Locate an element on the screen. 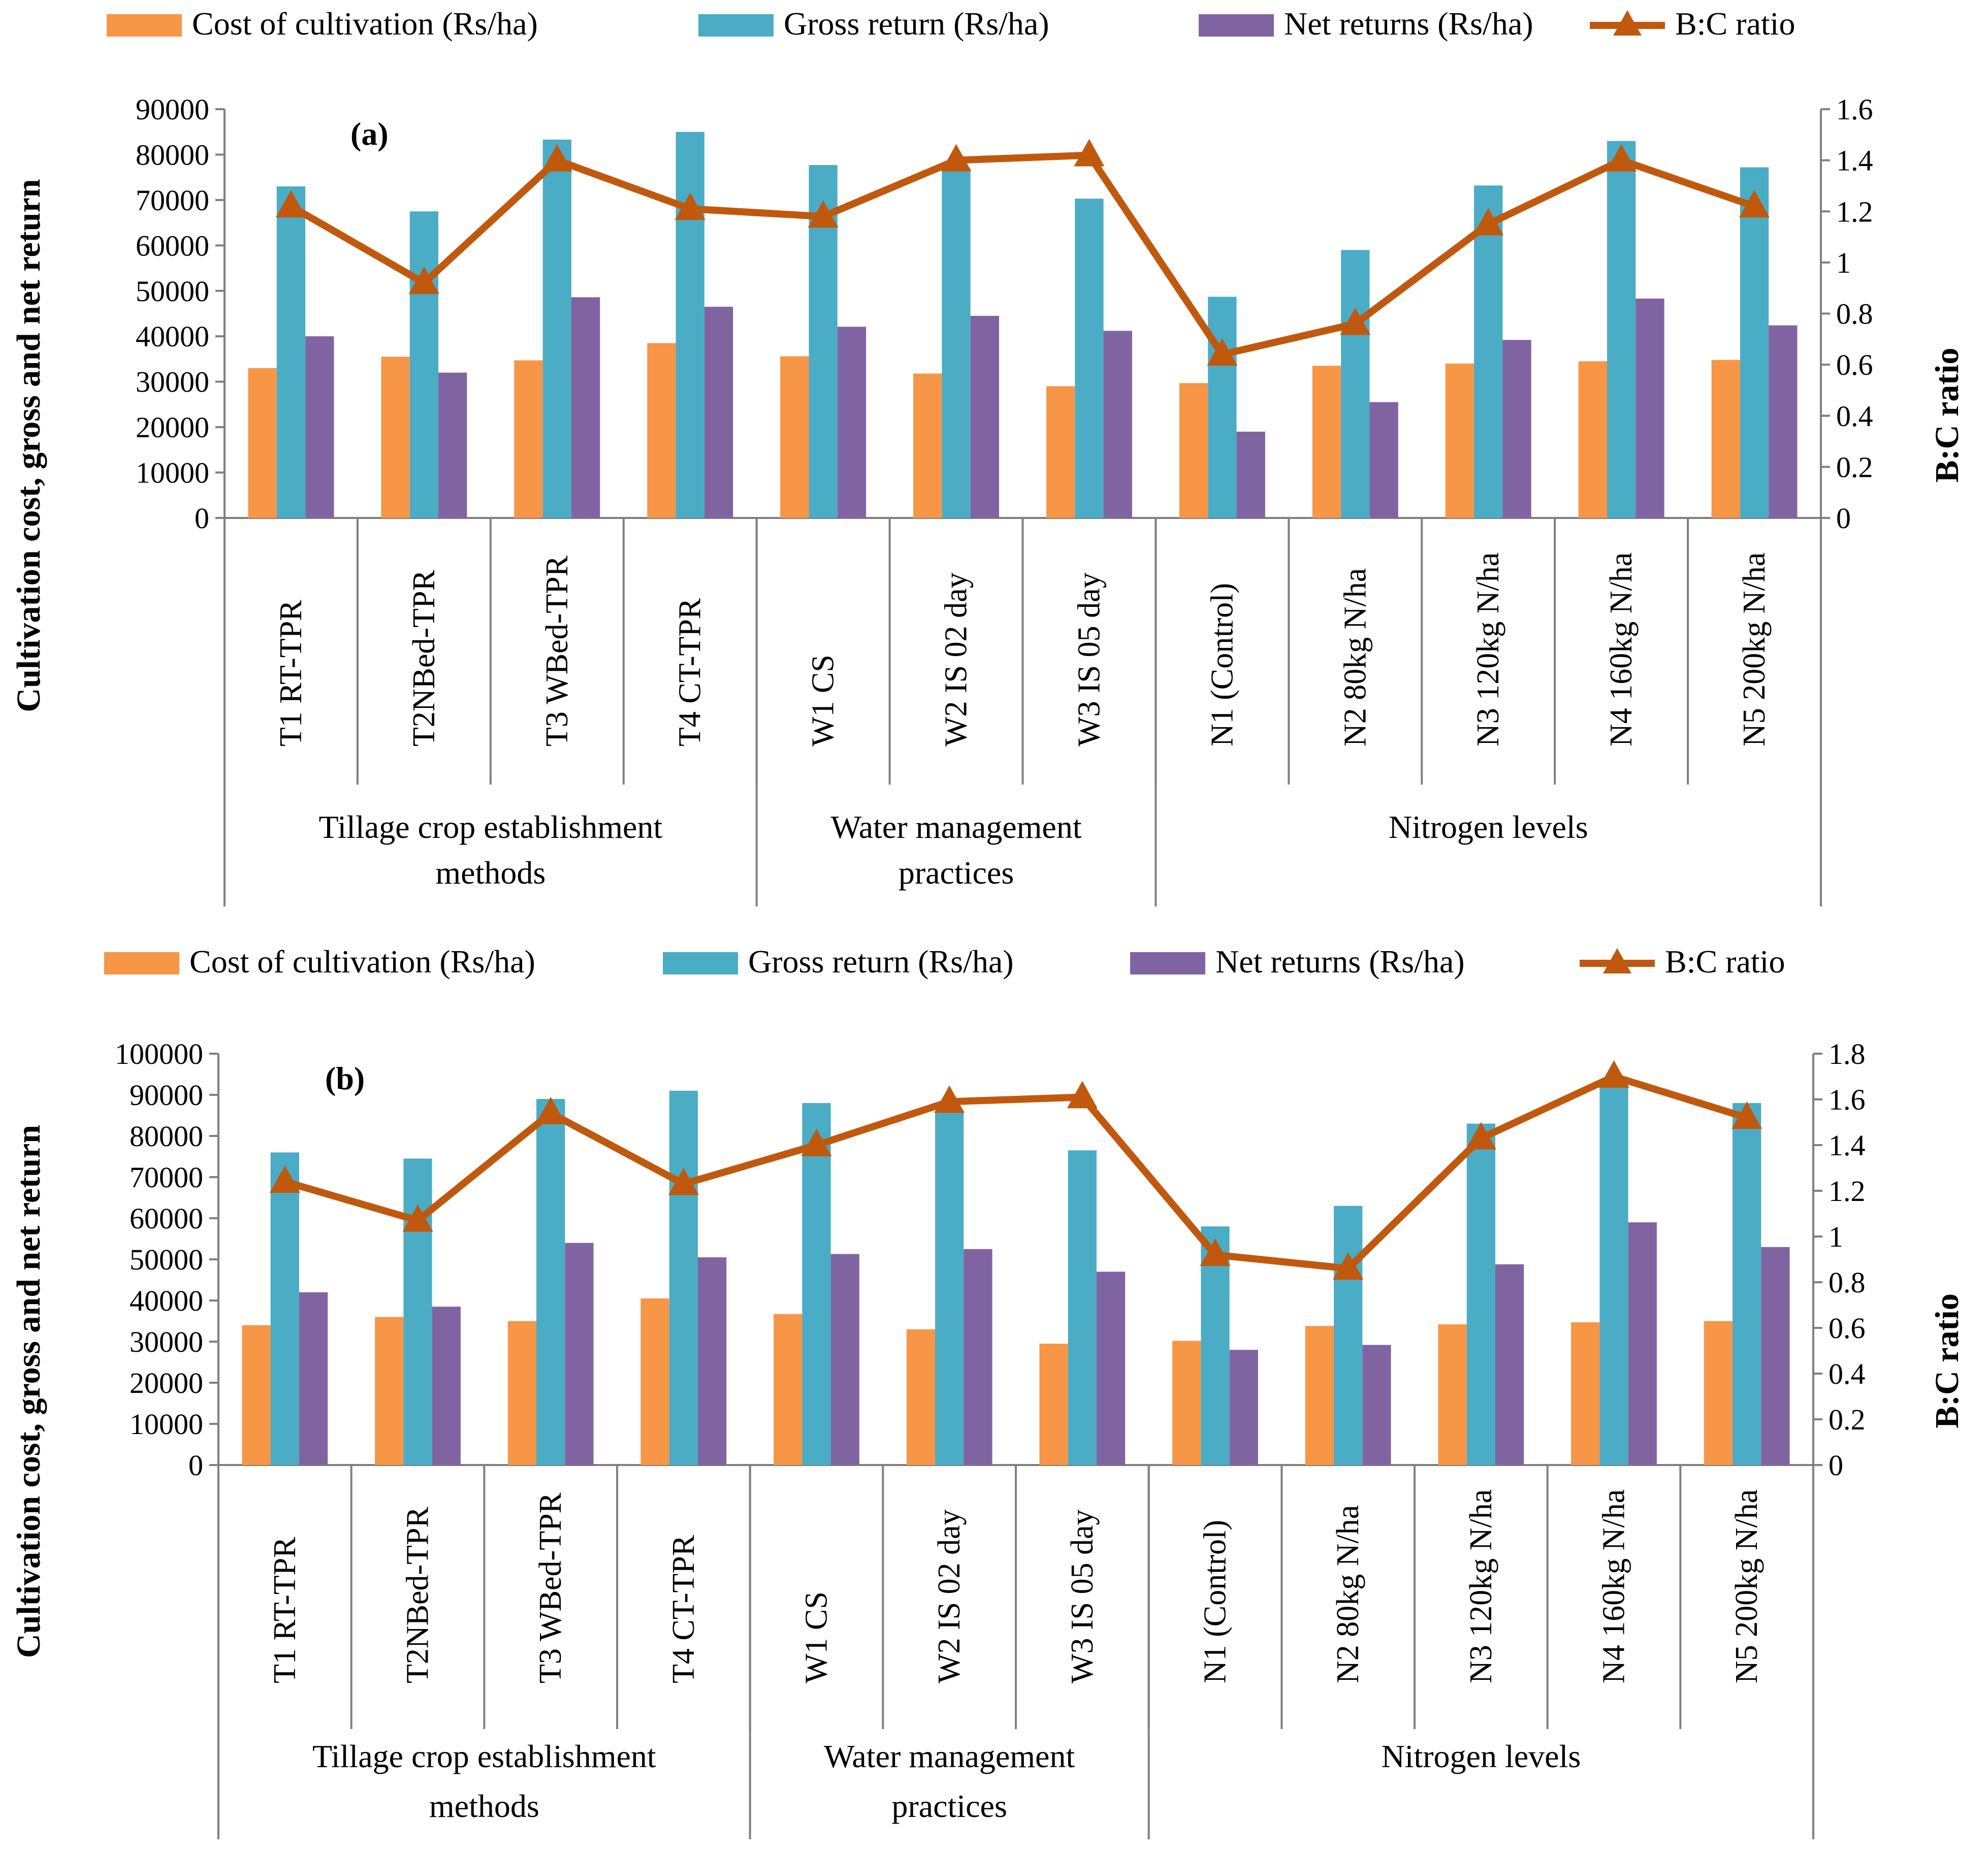  y2-tick-label: 0 is located at coordinates (1844, 518).